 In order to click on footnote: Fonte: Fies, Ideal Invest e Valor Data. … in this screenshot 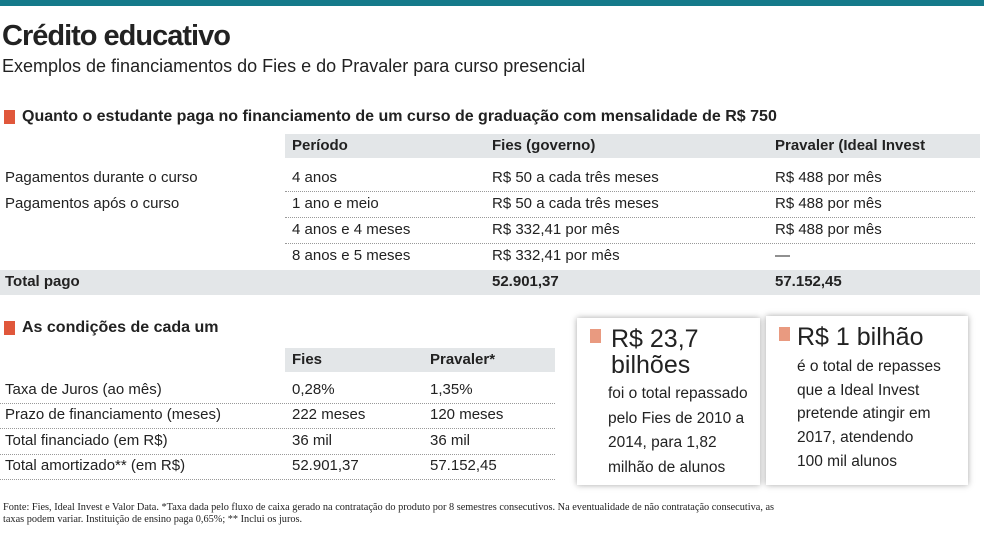, I will do `click(389, 507)`.